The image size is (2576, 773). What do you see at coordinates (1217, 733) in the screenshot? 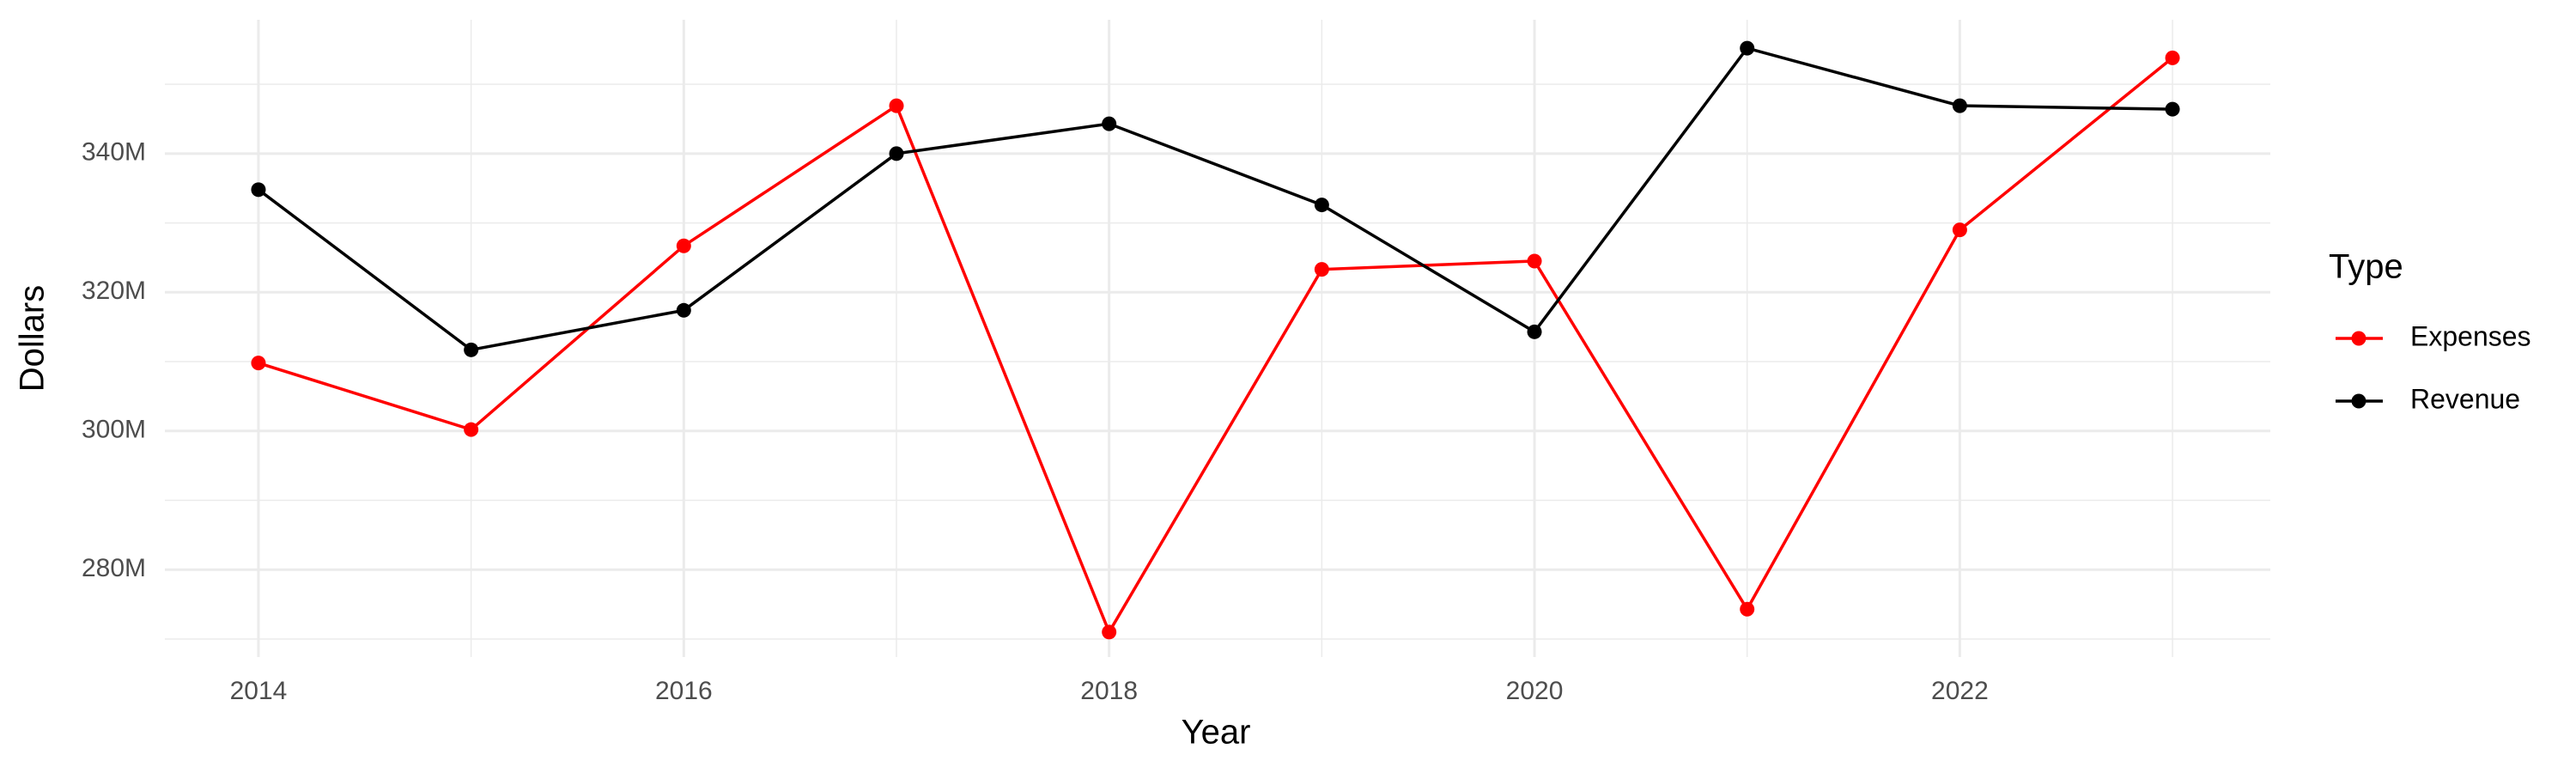
I see `x-axis-title: Year` at bounding box center [1217, 733].